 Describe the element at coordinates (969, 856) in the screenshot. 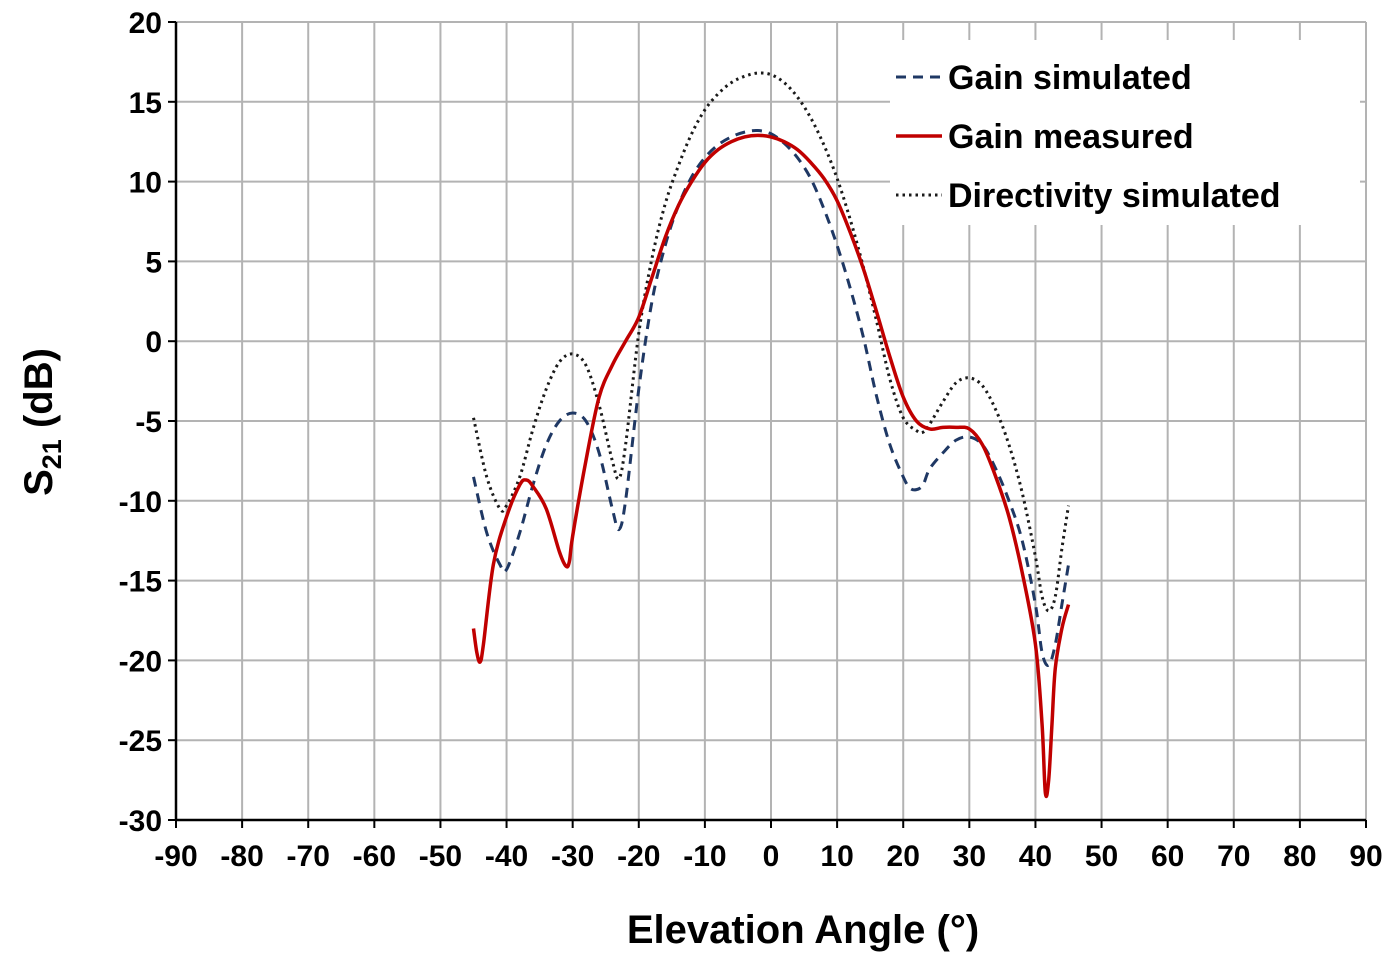

I see `x-tick-label-30: 30` at that location.